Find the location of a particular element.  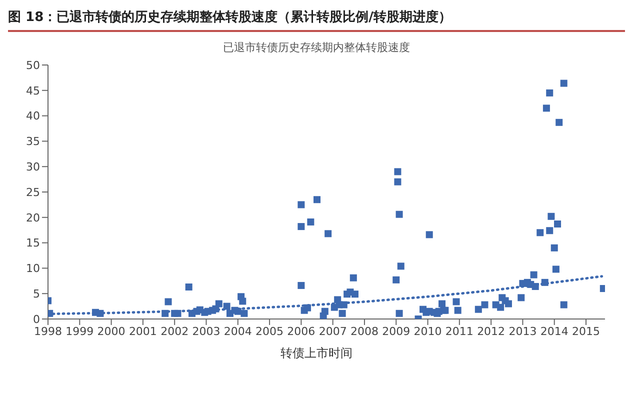

x-tick-label: 2000 is located at coordinates (111, 331).